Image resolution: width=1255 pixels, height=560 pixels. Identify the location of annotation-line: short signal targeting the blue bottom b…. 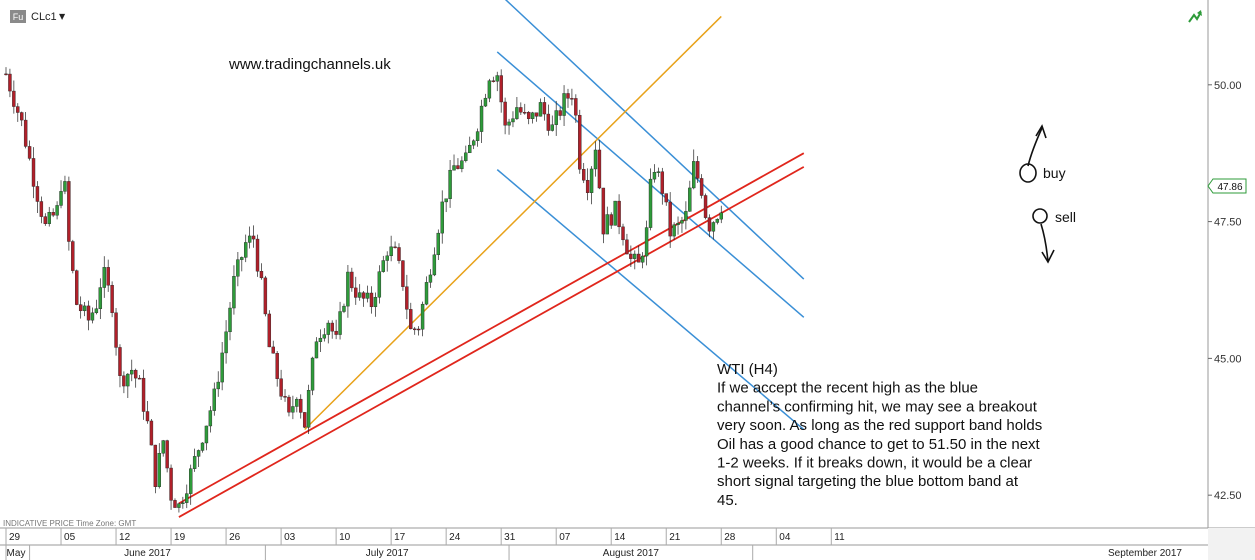
(868, 481).